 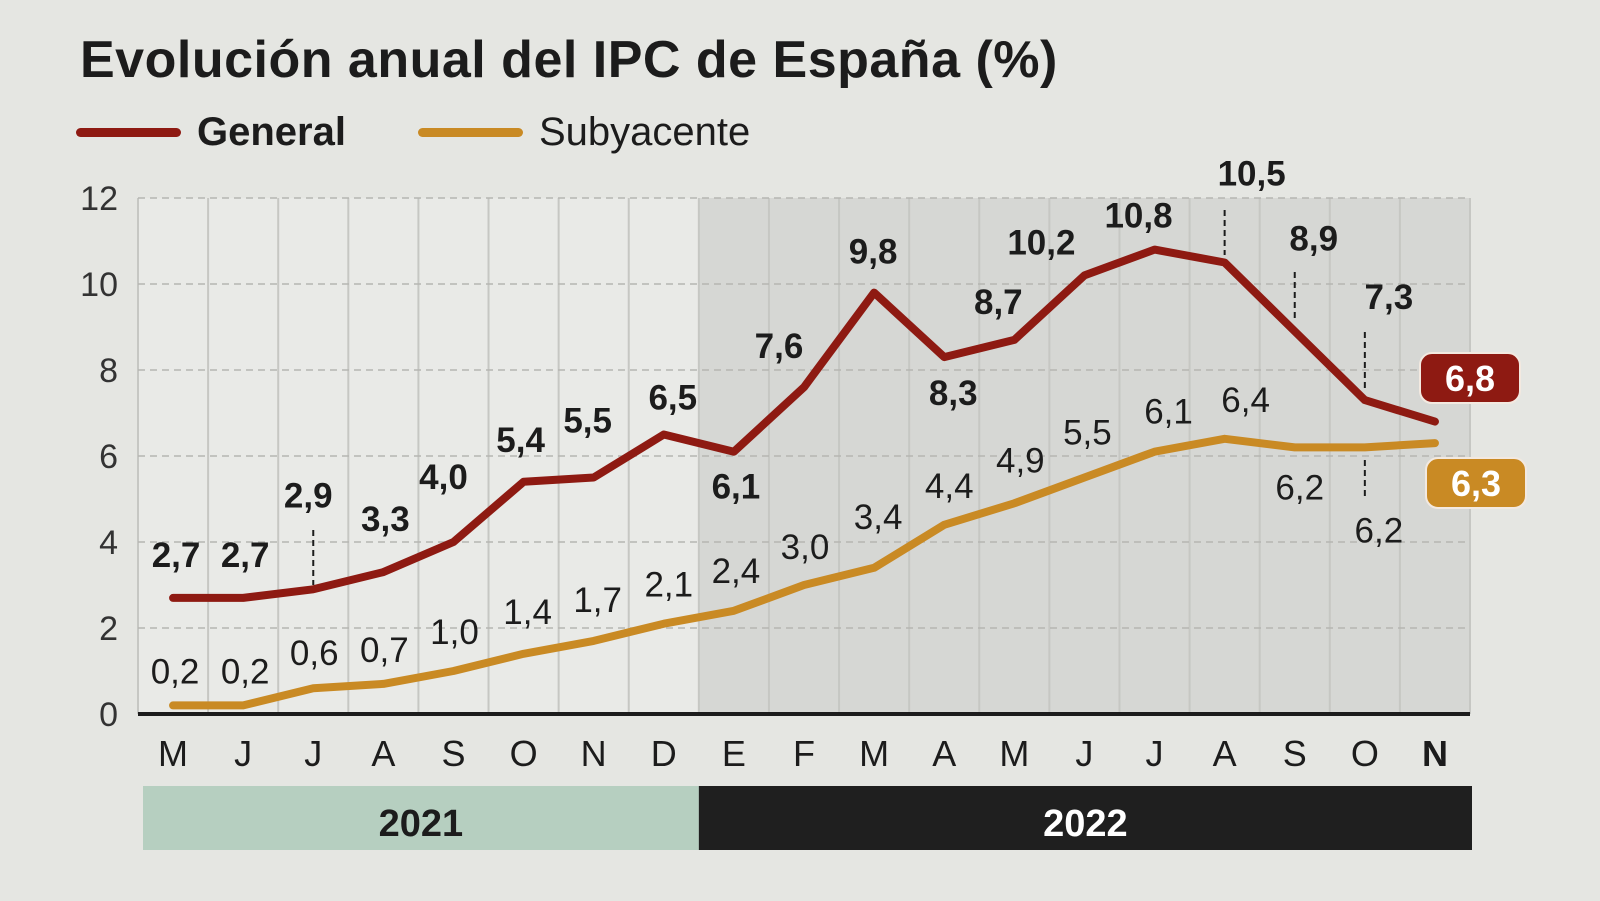 I want to click on data-label-subyacente: 1,7, so click(x=597, y=600).